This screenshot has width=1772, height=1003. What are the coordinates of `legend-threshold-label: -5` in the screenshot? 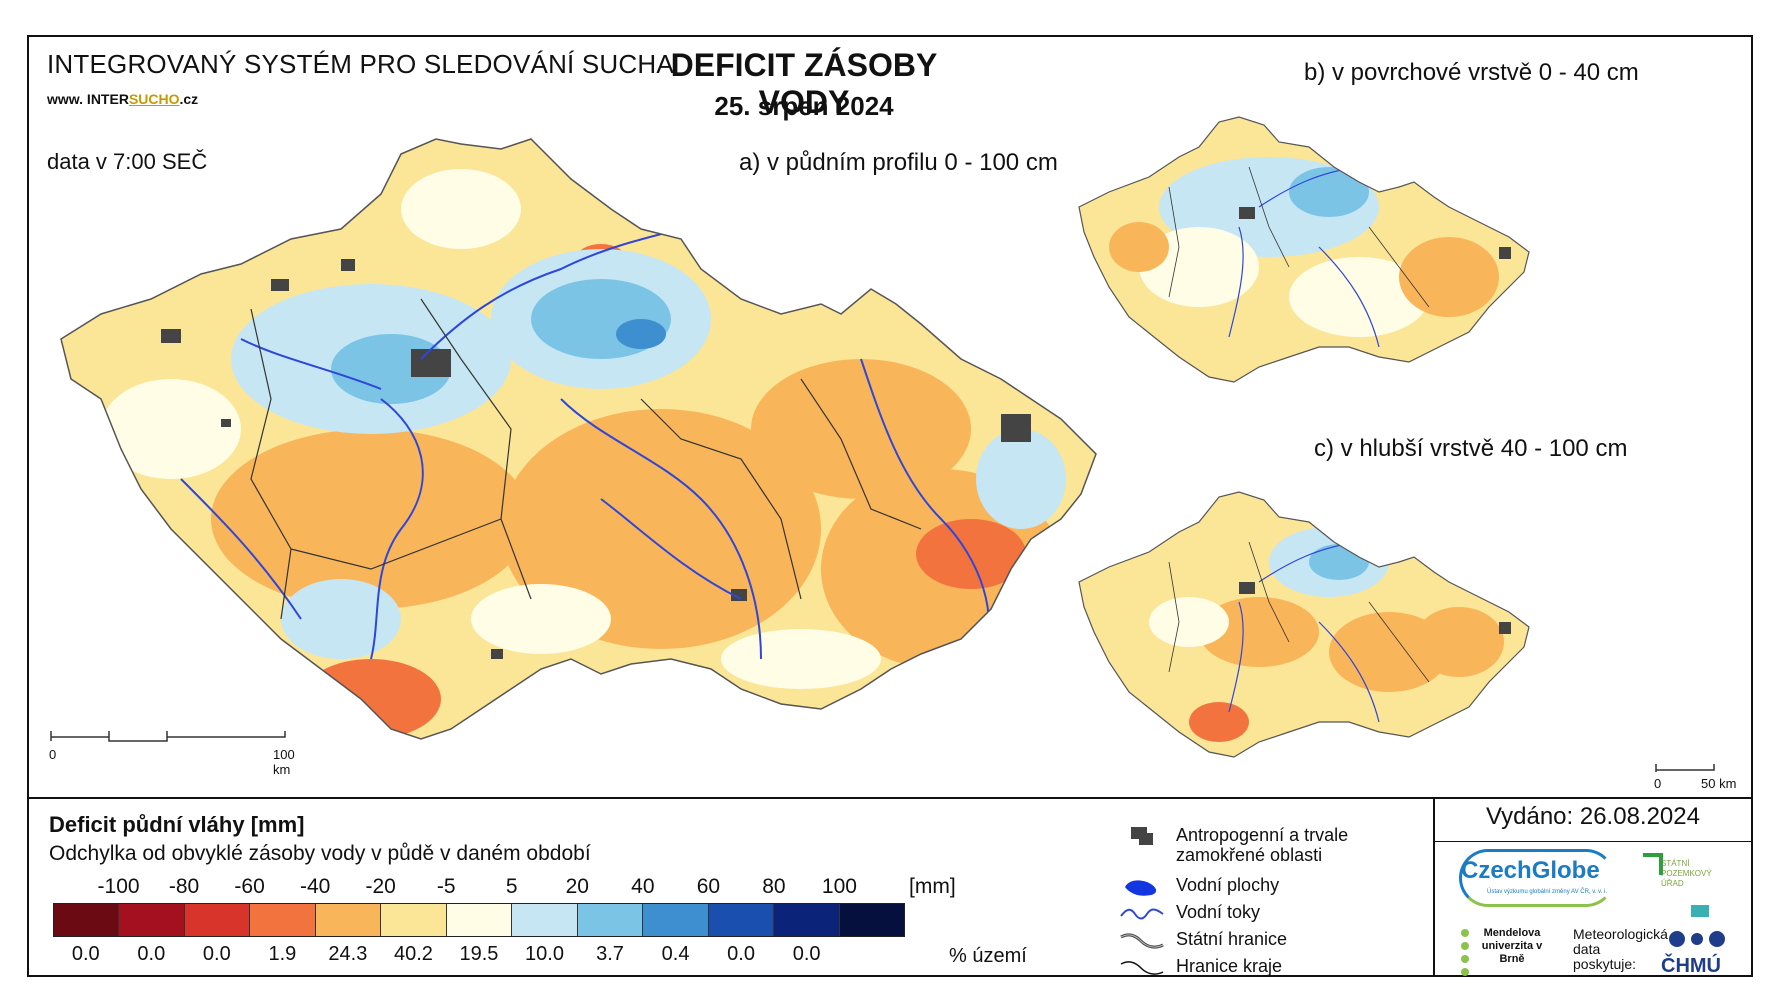 It's located at (446, 886).